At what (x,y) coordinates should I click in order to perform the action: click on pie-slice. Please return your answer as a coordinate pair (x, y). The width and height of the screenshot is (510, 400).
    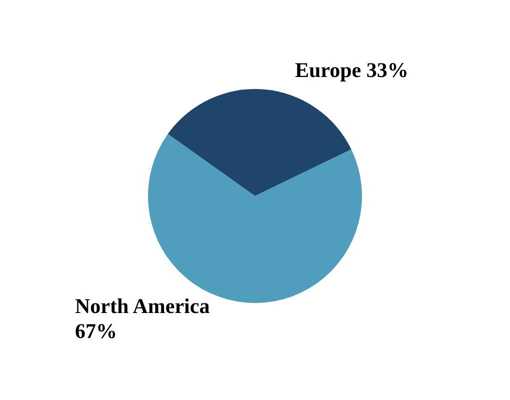
    Looking at the image, I should click on (260, 142).